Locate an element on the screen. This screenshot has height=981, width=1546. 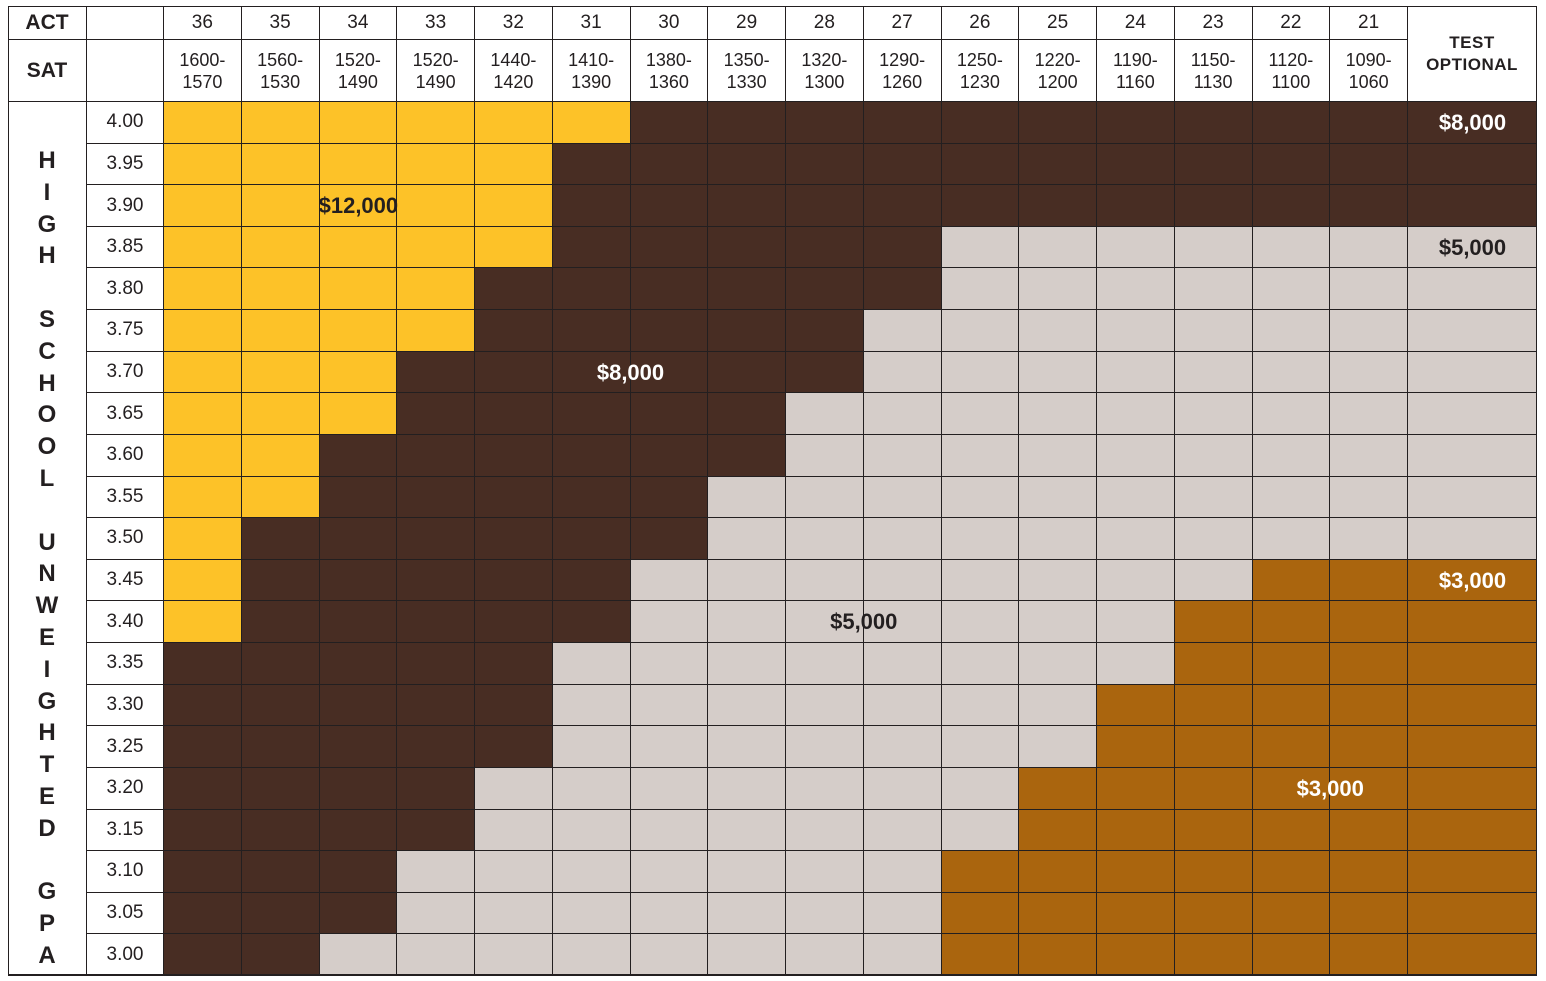
gpa-axis-letter: I is located at coordinates (47, 669).